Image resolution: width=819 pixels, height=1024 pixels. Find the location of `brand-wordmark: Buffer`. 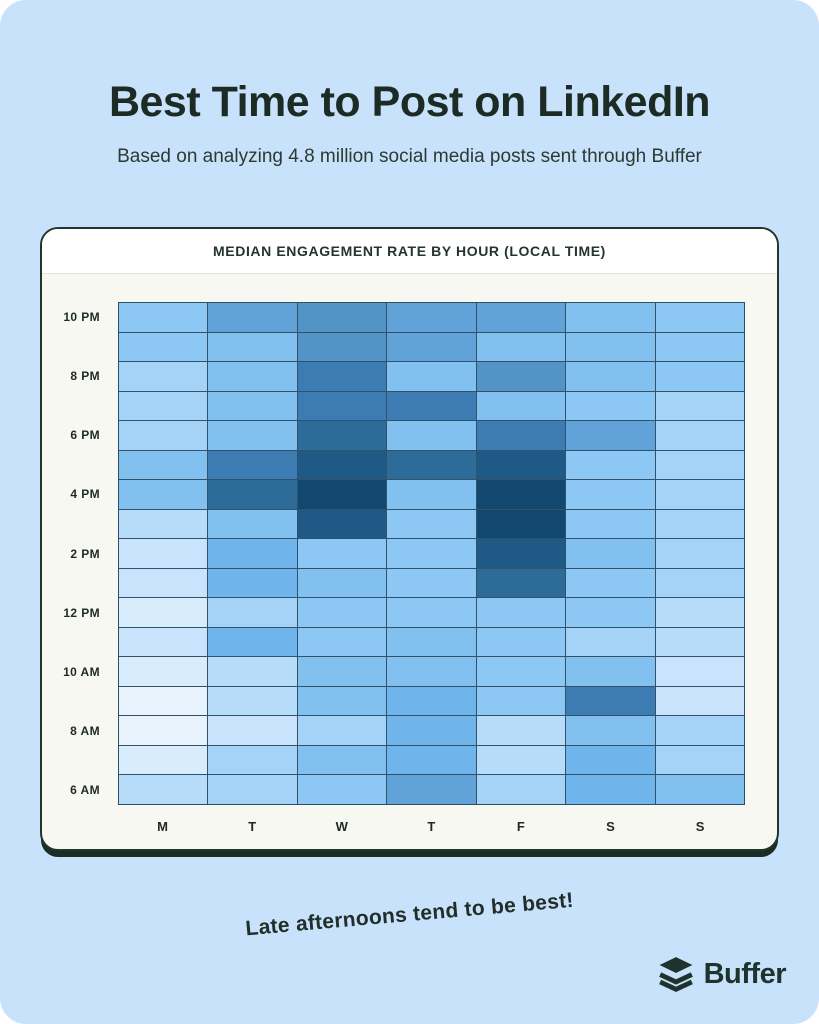

brand-wordmark: Buffer is located at coordinates (745, 973).